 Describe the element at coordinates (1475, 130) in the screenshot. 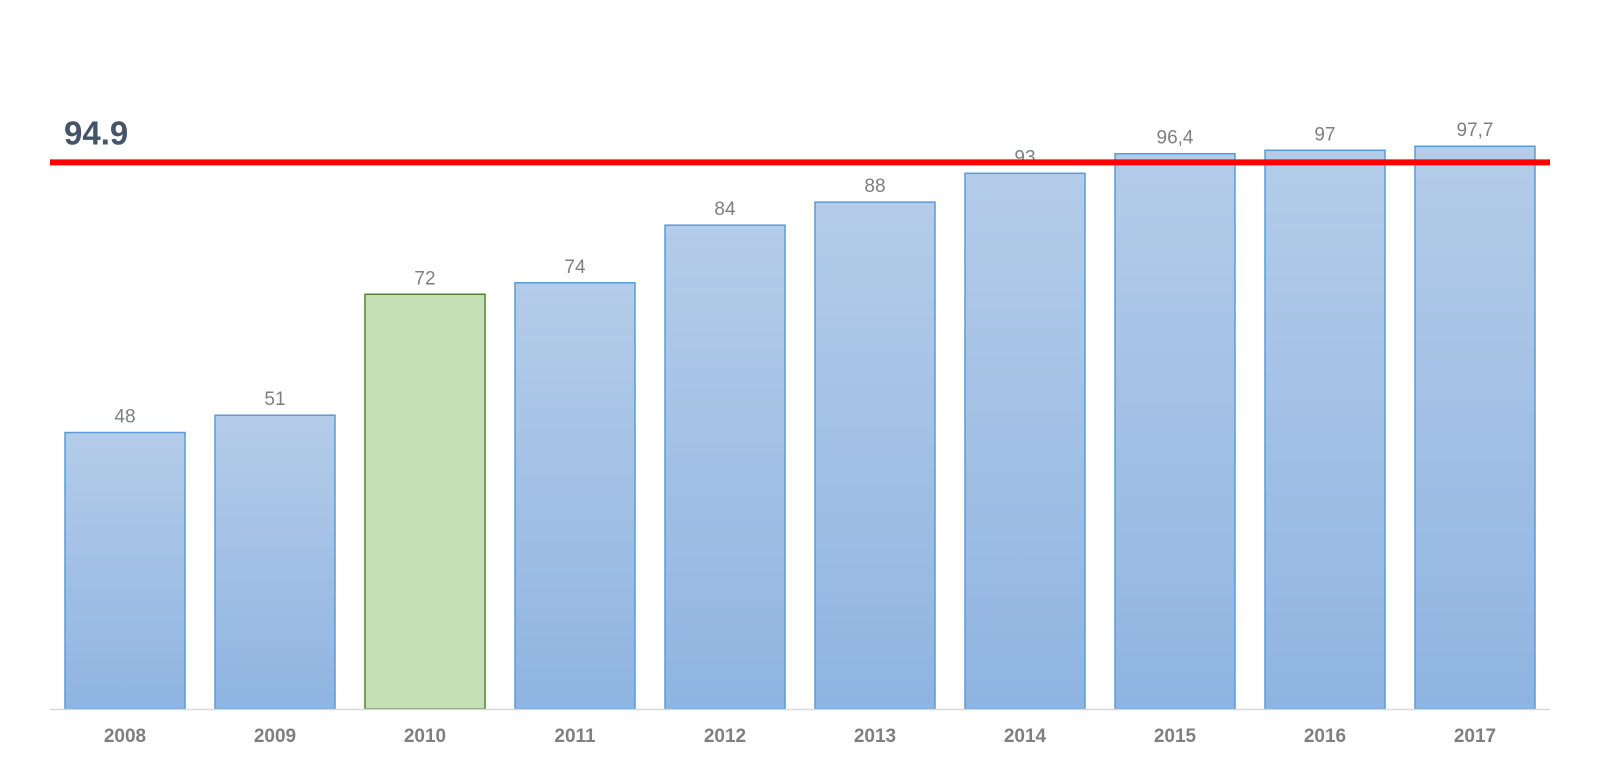

I see `data-label-2017: 97,7` at that location.